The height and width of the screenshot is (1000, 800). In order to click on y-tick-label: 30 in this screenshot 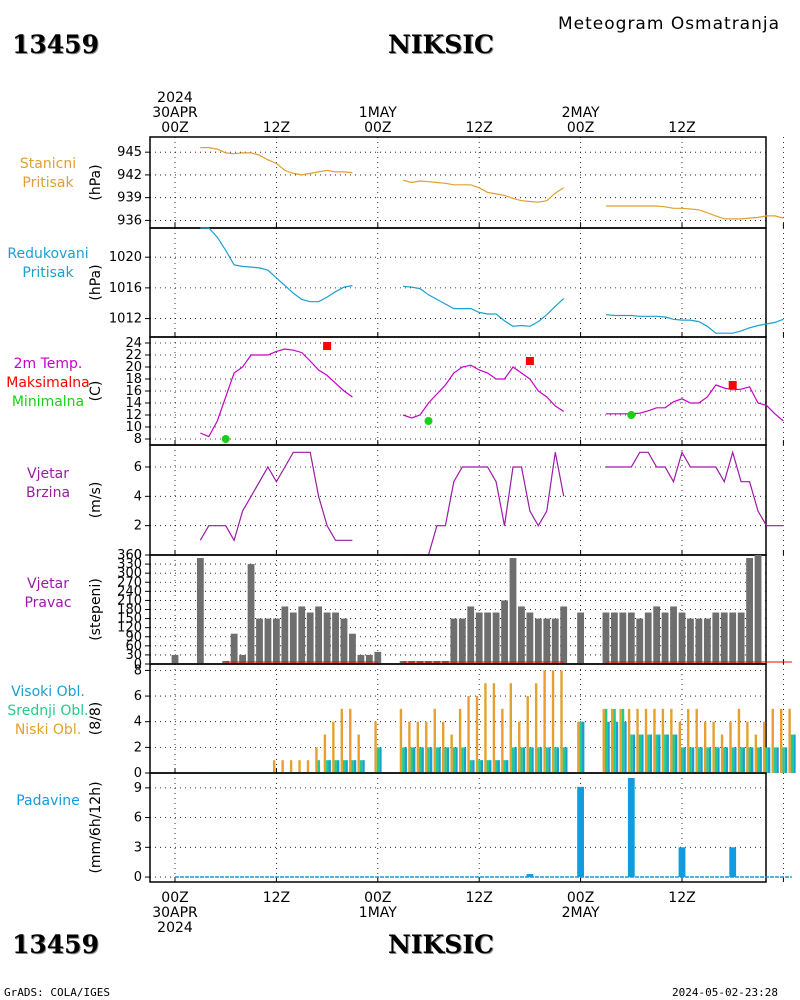, I will do `click(133, 655)`.